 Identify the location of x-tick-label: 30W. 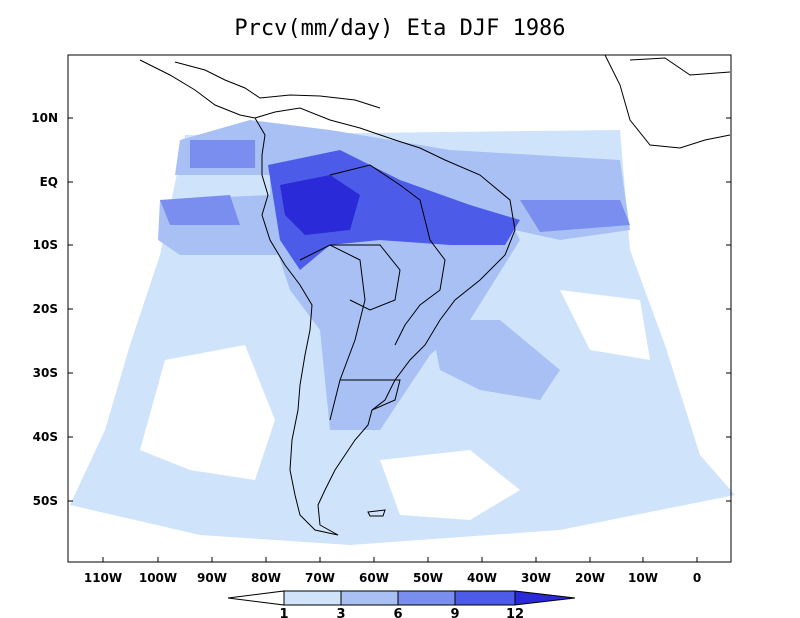
(536, 578).